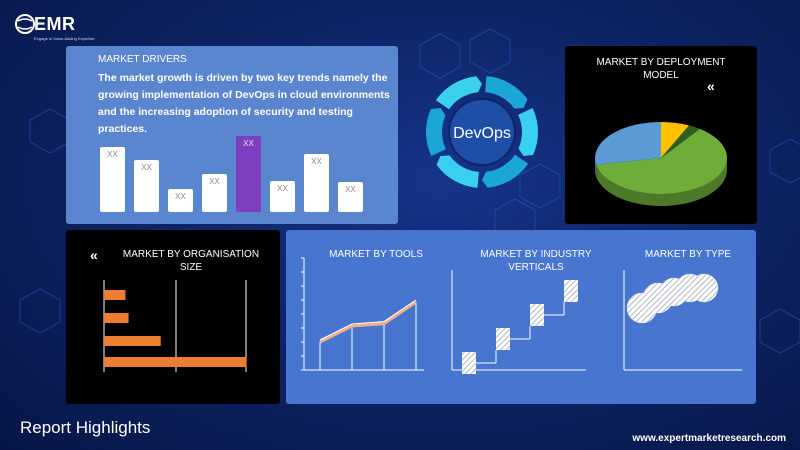 The height and width of the screenshot is (450, 800). Describe the element at coordinates (25, 24) in the screenshot. I see `globe-icon` at that location.